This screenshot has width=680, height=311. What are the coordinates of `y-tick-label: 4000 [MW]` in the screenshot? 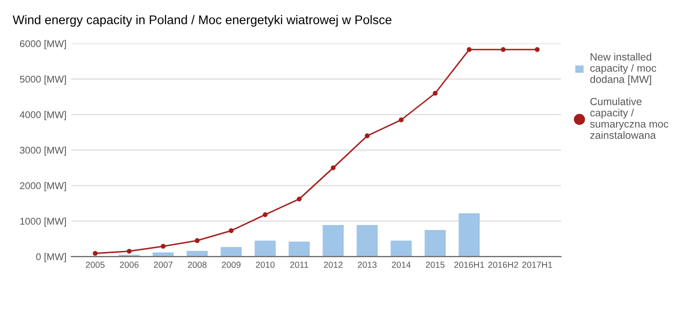 It's located at (43, 115).